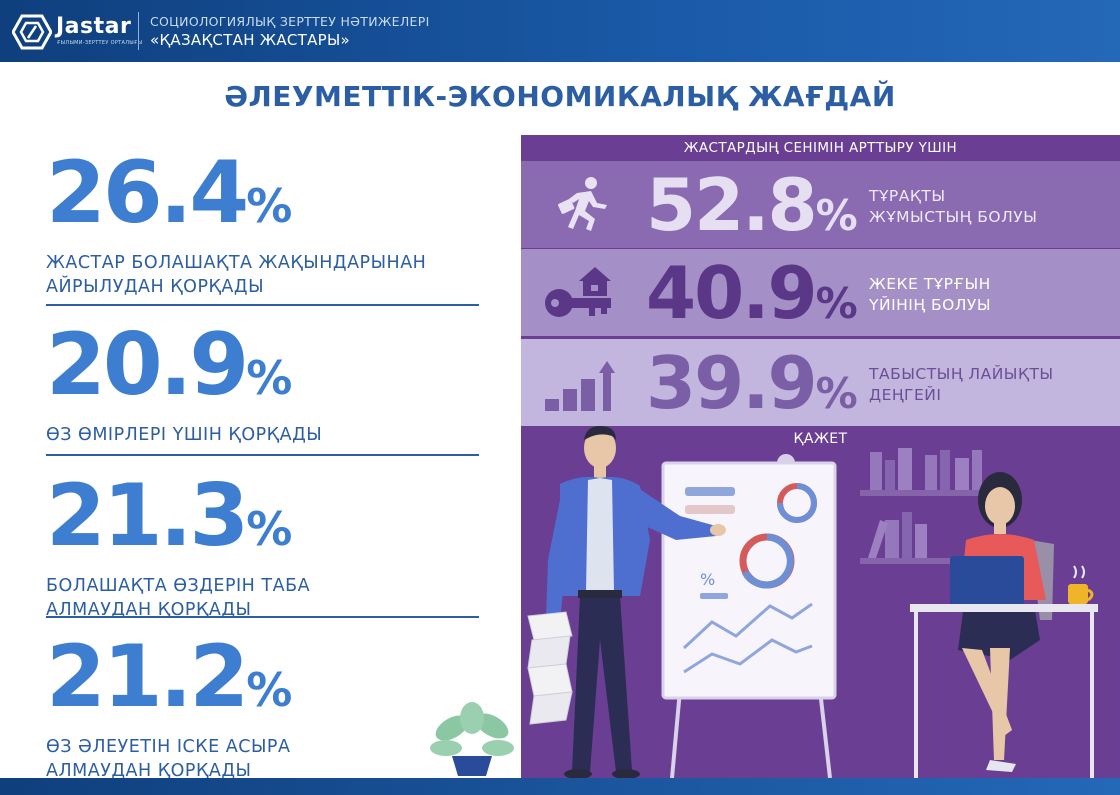  What do you see at coordinates (290, 21) in the screenshot?
I see `header-line-1: СОЦИОЛОГИЯЛЫҚ ЗЕРТТЕУ НӘТИЖЕЛЕРІ` at bounding box center [290, 21].